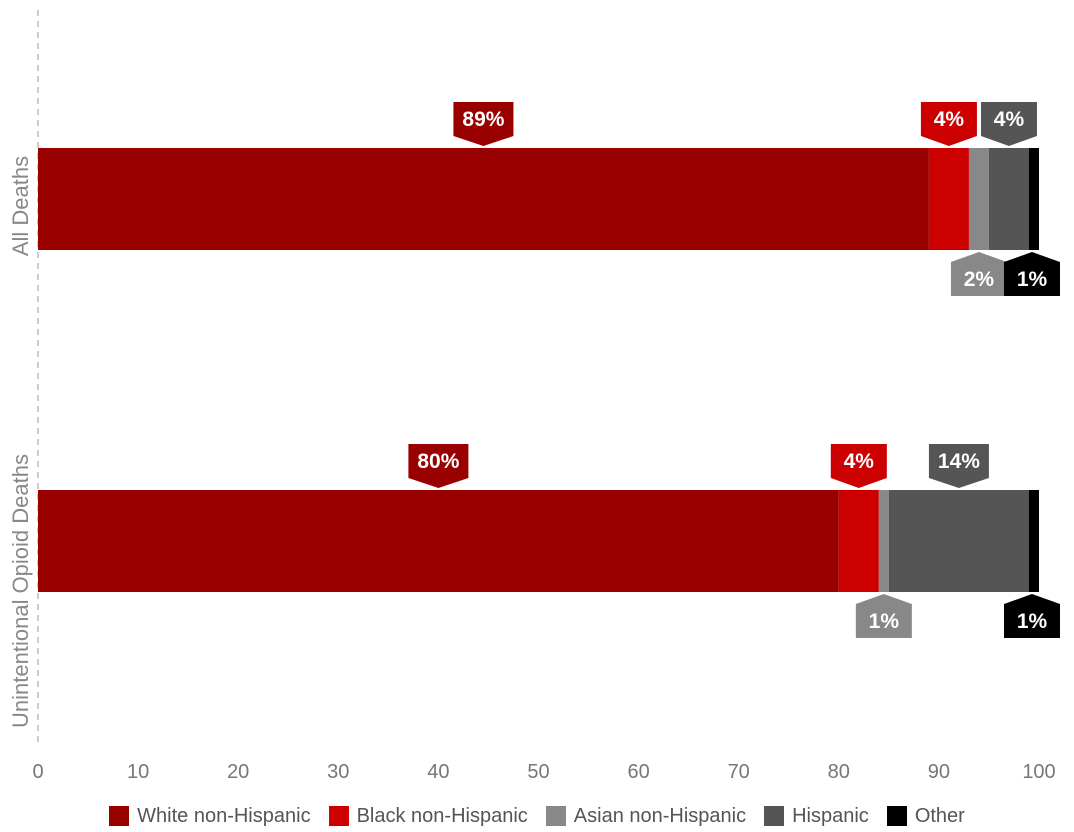  What do you see at coordinates (638, 772) in the screenshot?
I see `x-tick-label: 60` at bounding box center [638, 772].